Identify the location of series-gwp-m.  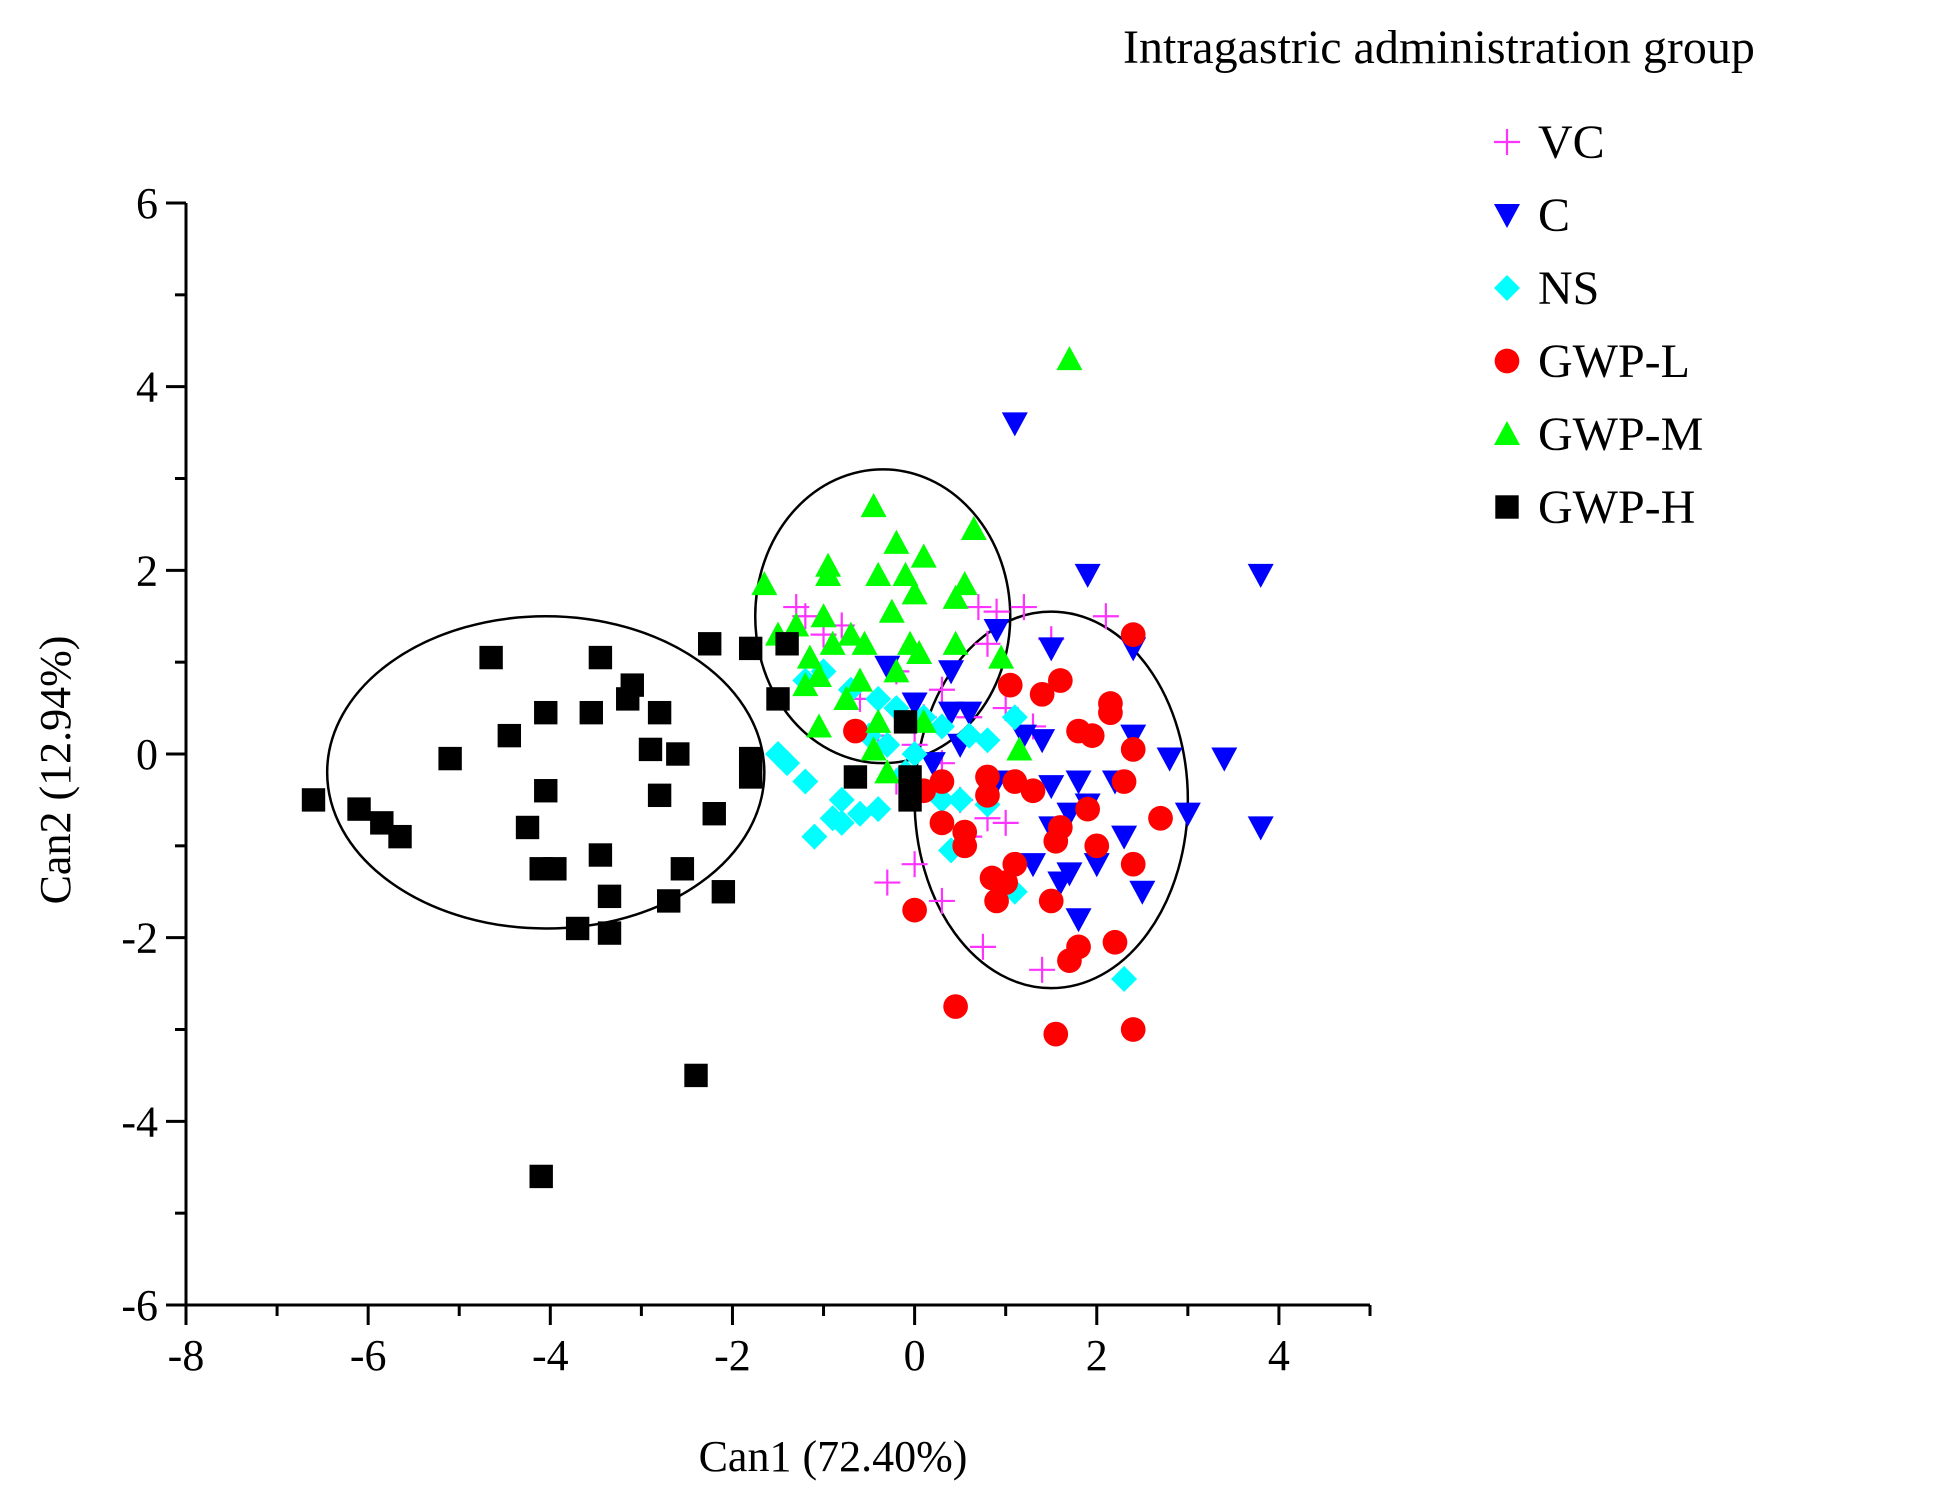
(917, 565).